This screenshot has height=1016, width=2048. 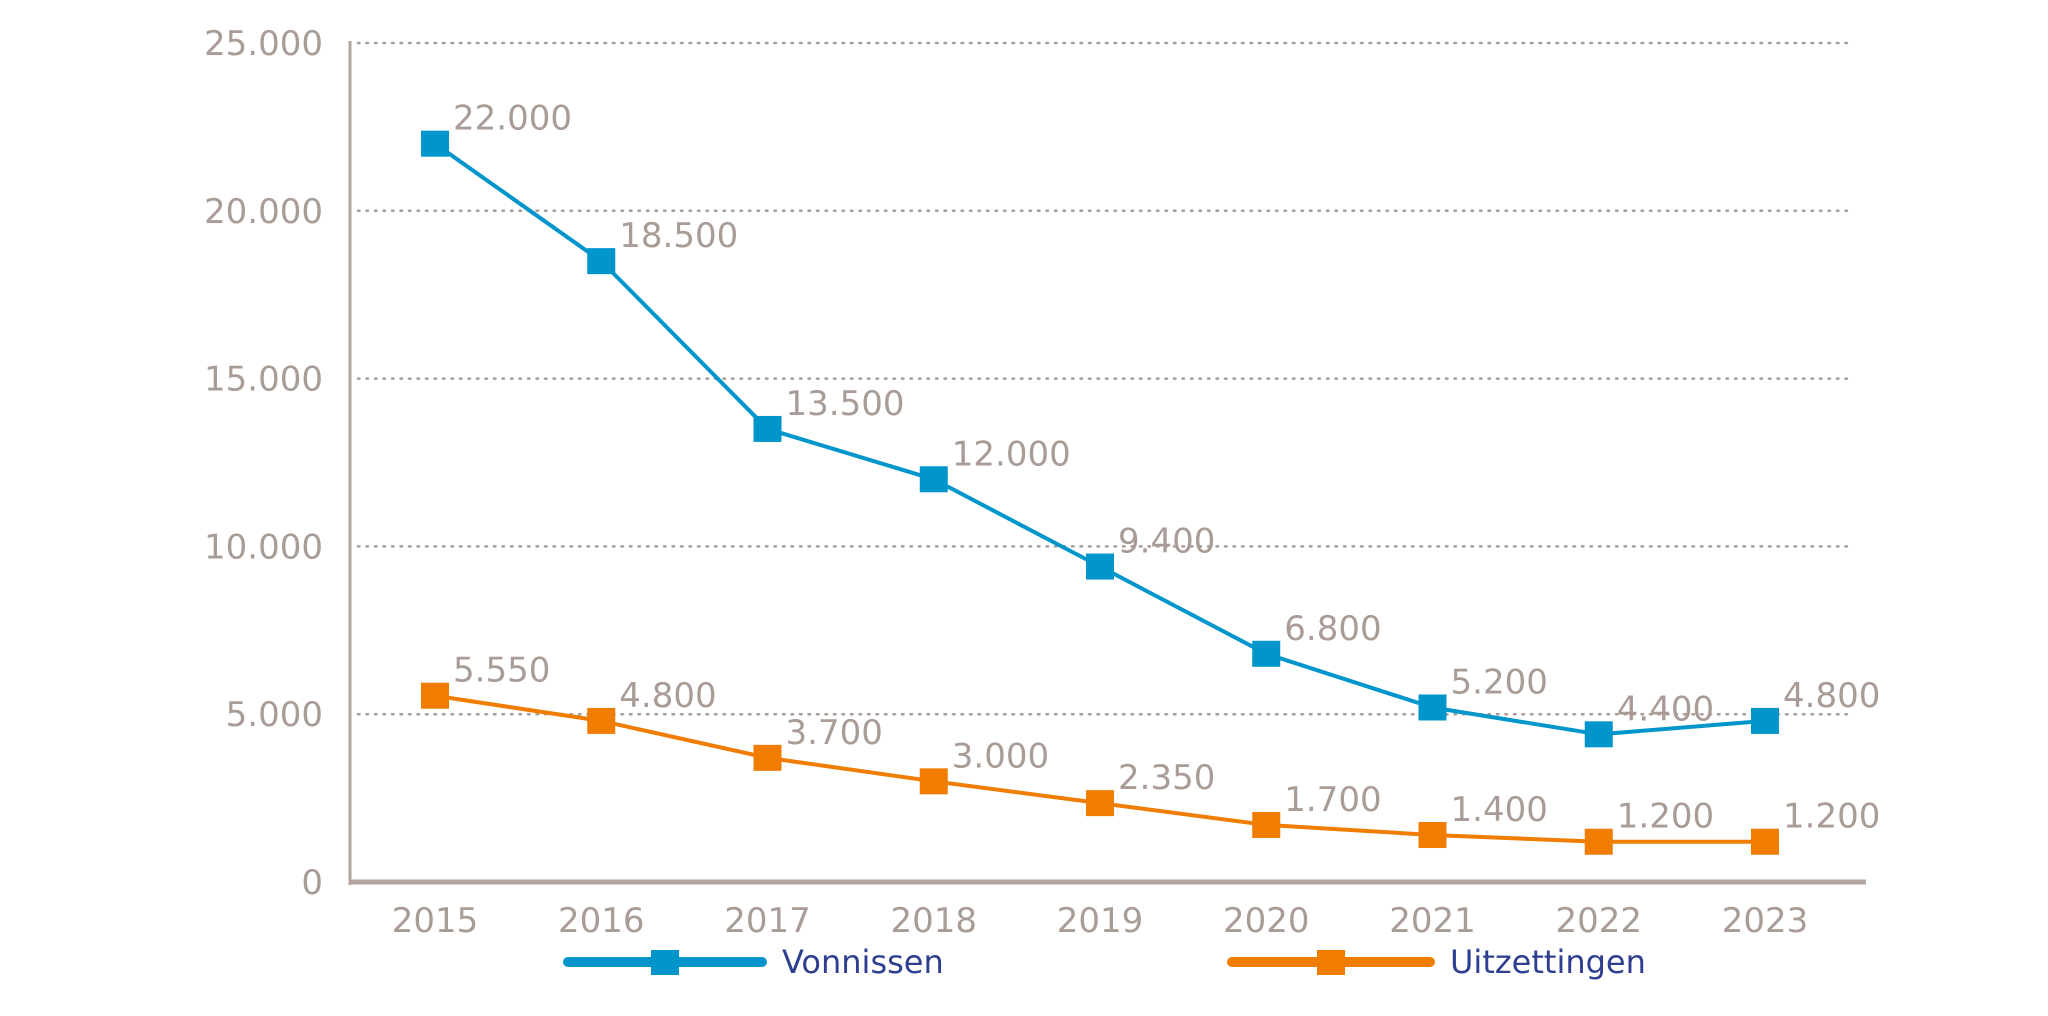 I want to click on x-tick-label: 2016, so click(x=601, y=921).